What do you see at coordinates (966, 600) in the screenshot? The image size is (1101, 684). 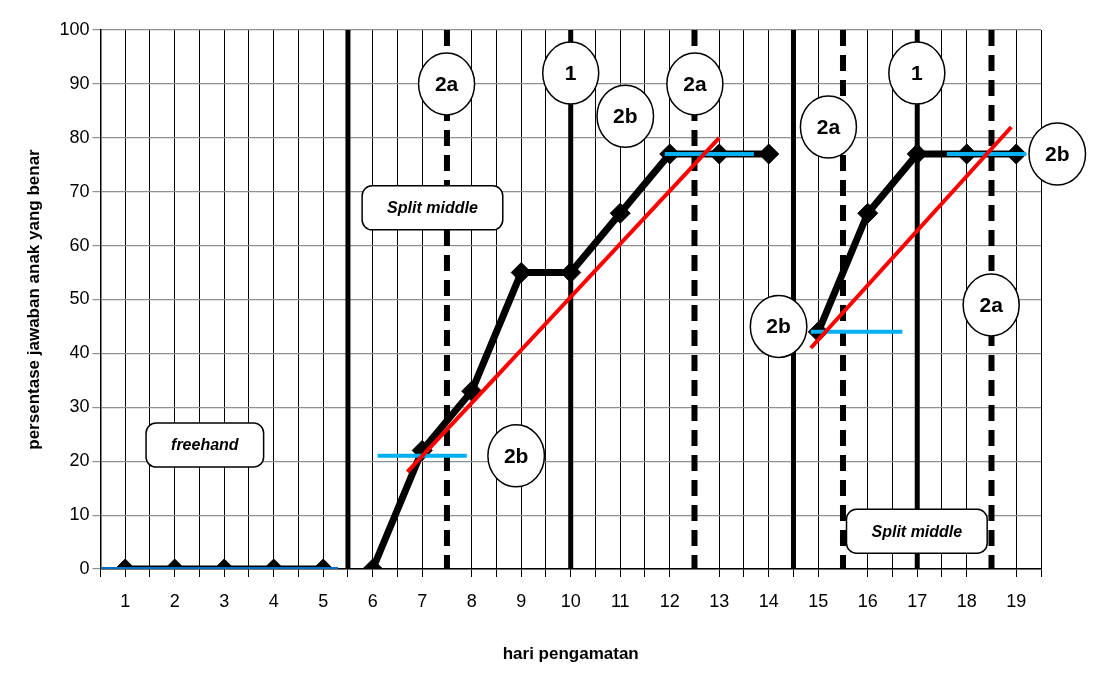 I see `x-tick-label: 18` at bounding box center [966, 600].